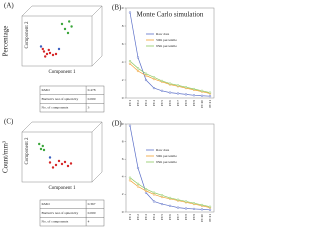 Image resolution: width=320 pixels, height=240 pixels. I want to click on table-cell: No. of components, so click(55, 107).